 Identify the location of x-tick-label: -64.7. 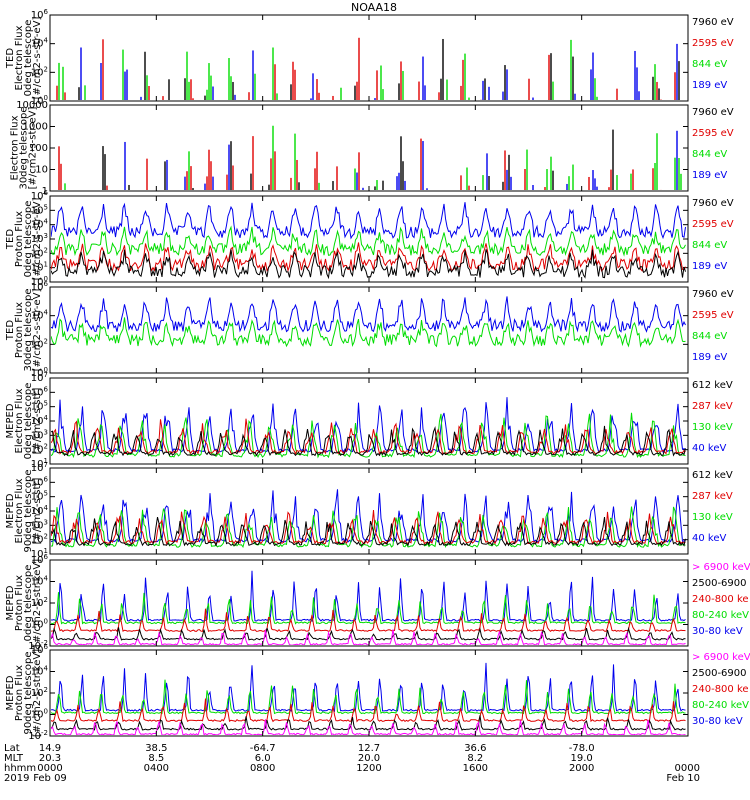
(263, 748).